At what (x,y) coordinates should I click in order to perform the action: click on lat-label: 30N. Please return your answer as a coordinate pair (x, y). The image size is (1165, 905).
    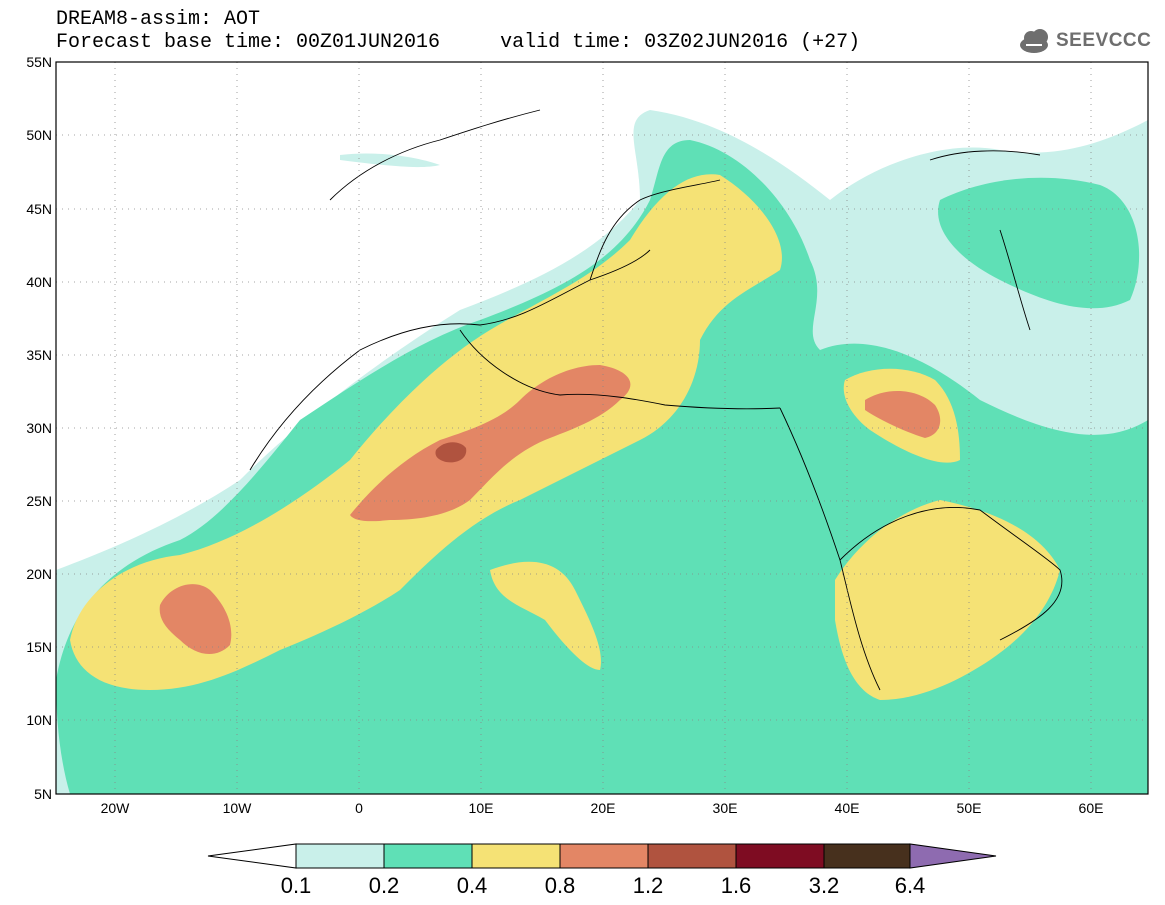
    Looking at the image, I should click on (39, 428).